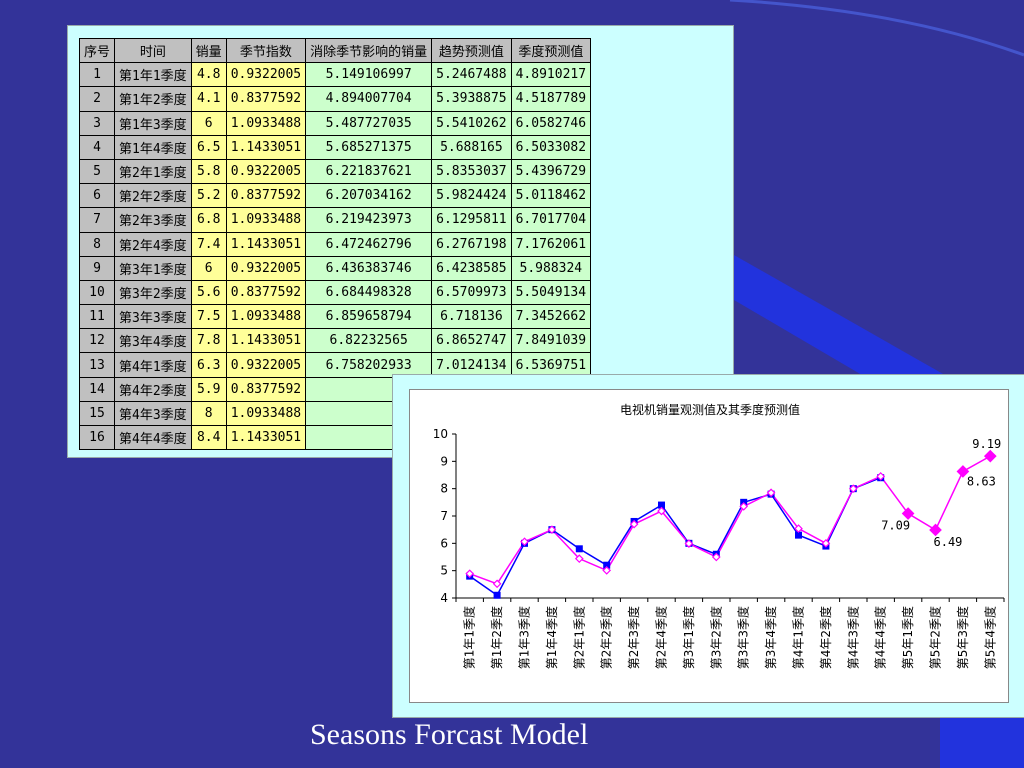 The width and height of the screenshot is (1024, 768). I want to click on y-tick-label: 6, so click(444, 543).